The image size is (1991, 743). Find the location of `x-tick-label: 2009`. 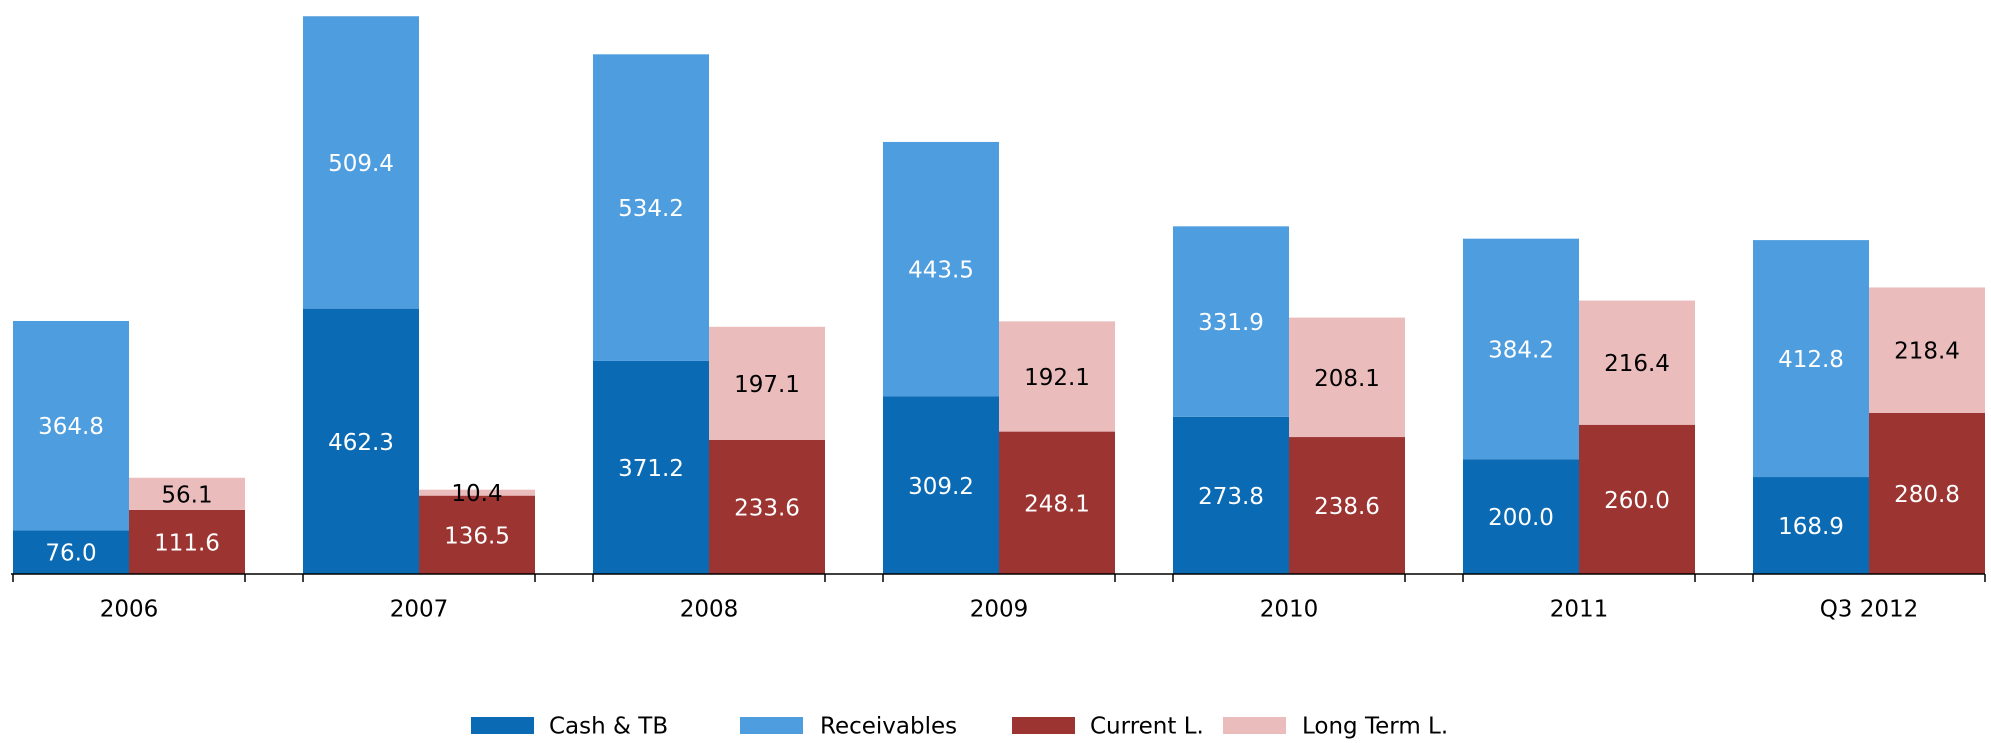

x-tick-label: 2009 is located at coordinates (999, 610).